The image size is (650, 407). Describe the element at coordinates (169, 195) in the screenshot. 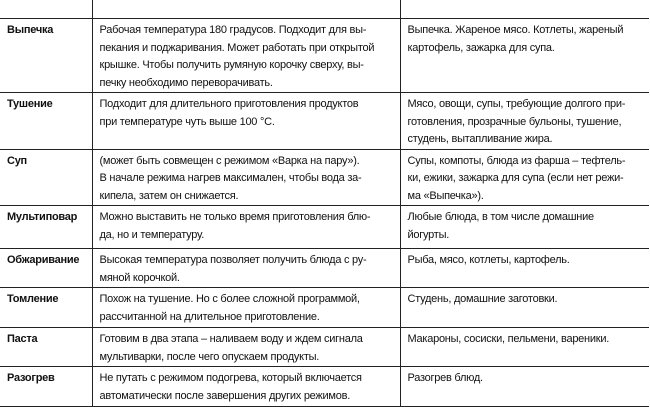

I see `text-line: кипела, затем он снижается.` at that location.